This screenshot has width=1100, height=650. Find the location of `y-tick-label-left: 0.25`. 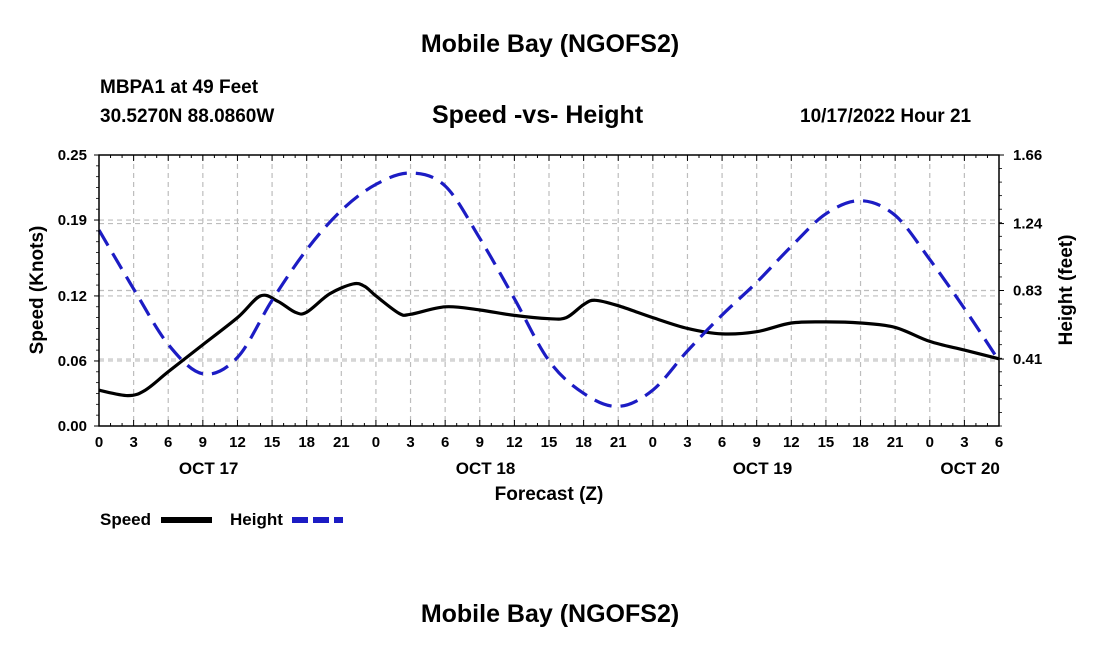

y-tick-label-left: 0.25 is located at coordinates (72, 155).